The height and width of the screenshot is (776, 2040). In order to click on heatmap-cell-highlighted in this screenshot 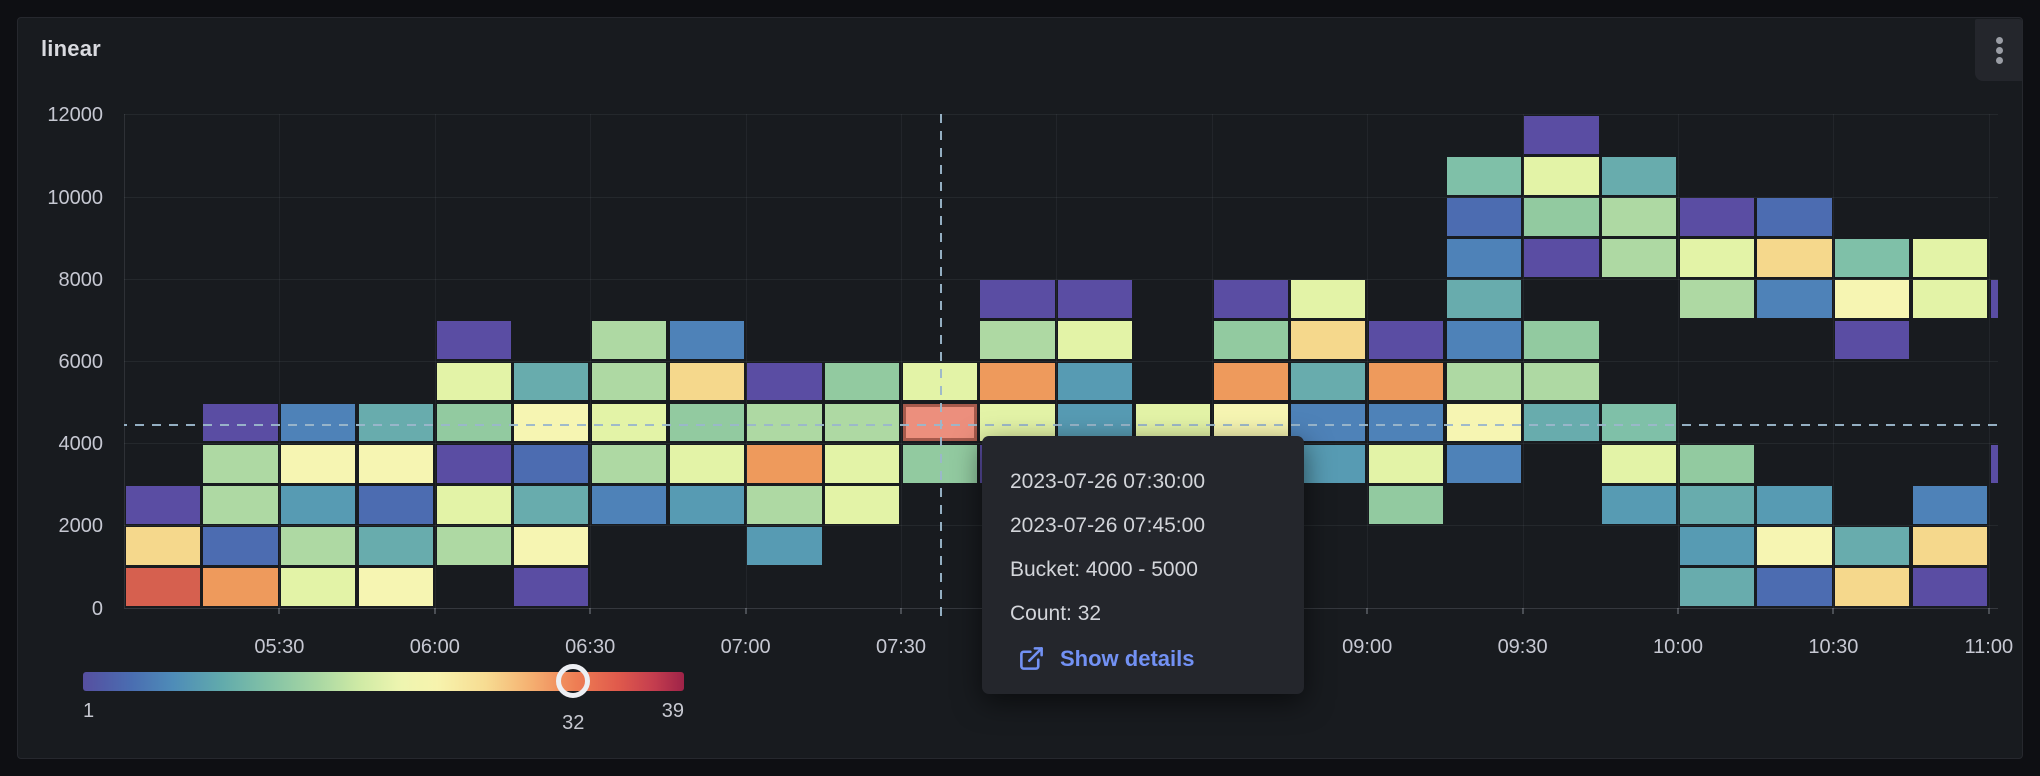, I will do `click(939, 422)`.